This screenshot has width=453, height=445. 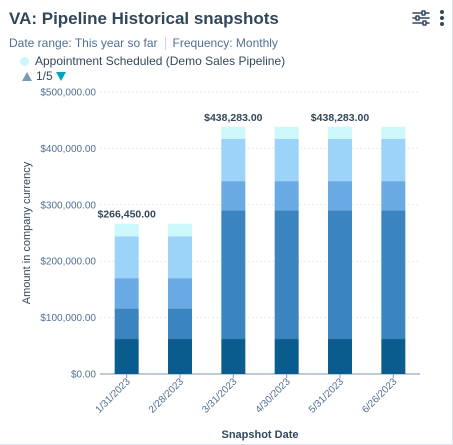 What do you see at coordinates (327, 396) in the screenshot?
I see `x-tick-label: 5/31/2023` at bounding box center [327, 396].